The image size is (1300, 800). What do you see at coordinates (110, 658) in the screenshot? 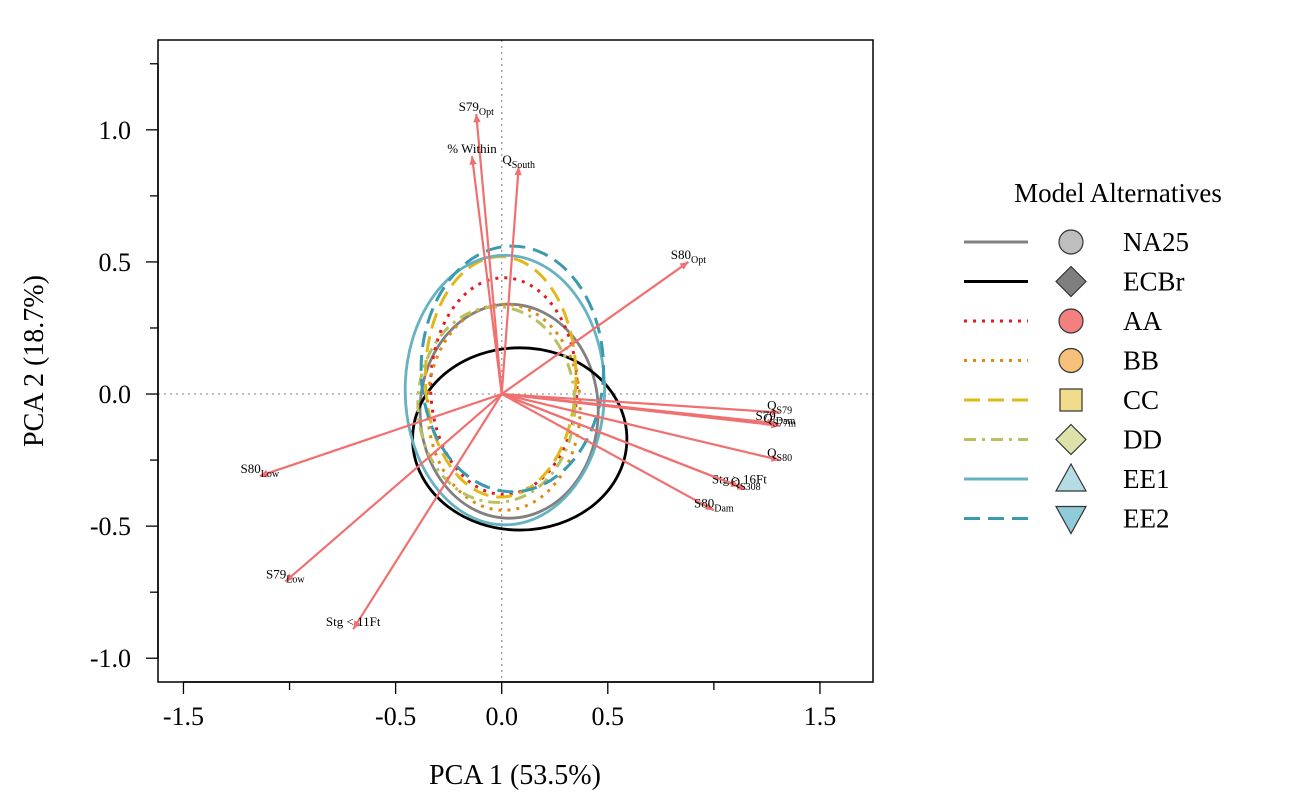
I see `y-tick-label: -1.0` at bounding box center [110, 658].